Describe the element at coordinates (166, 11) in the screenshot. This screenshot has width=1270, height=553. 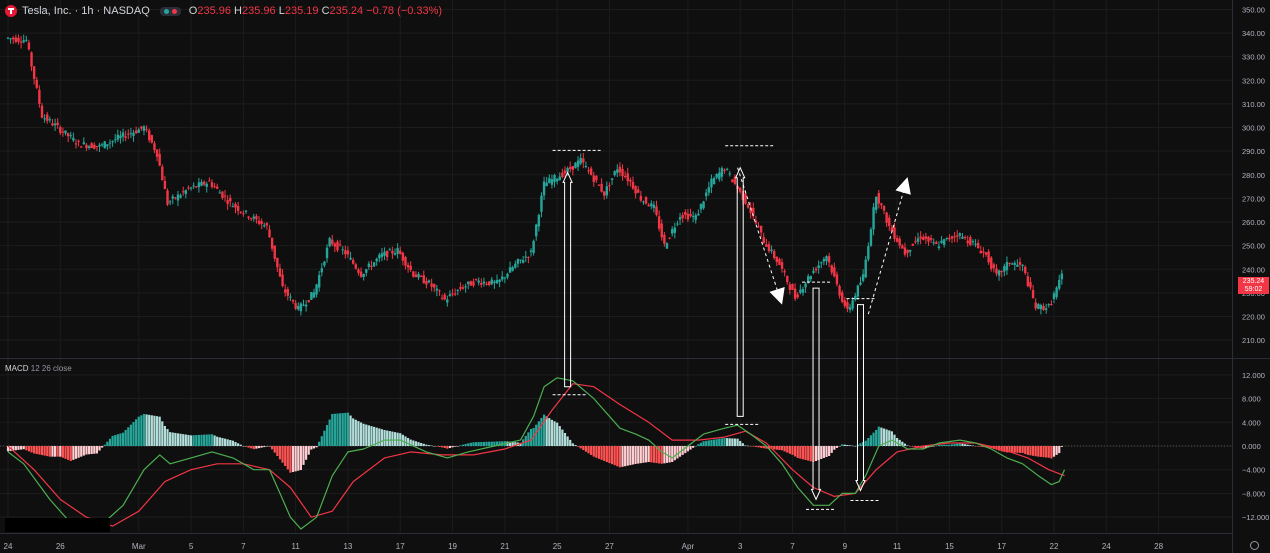
I see `status-dot-icon` at that location.